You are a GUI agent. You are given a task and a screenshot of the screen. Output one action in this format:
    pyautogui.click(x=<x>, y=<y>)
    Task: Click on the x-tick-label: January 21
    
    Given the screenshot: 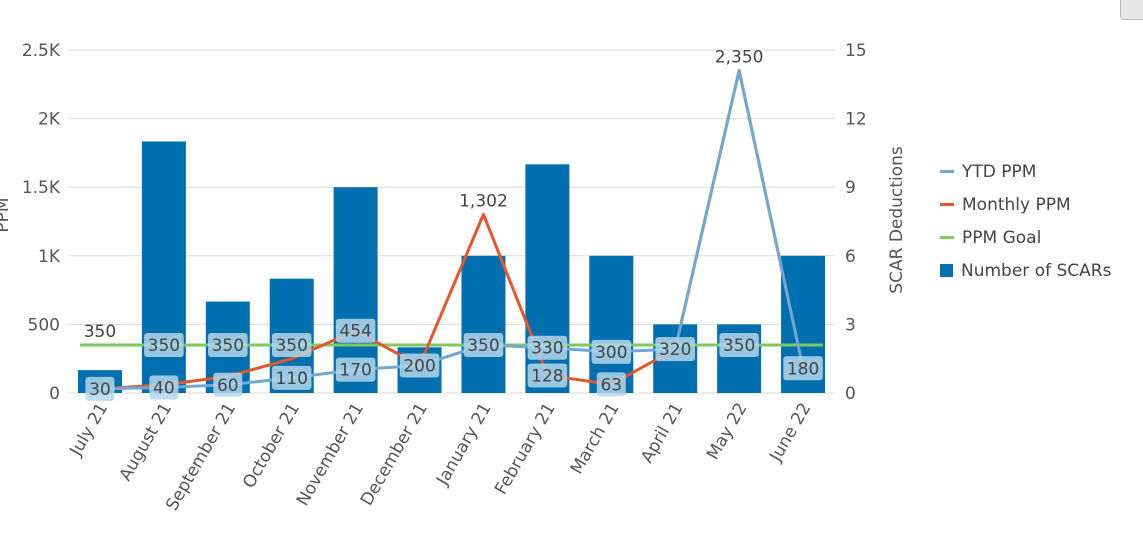 What is the action you would take?
    pyautogui.click(x=464, y=445)
    